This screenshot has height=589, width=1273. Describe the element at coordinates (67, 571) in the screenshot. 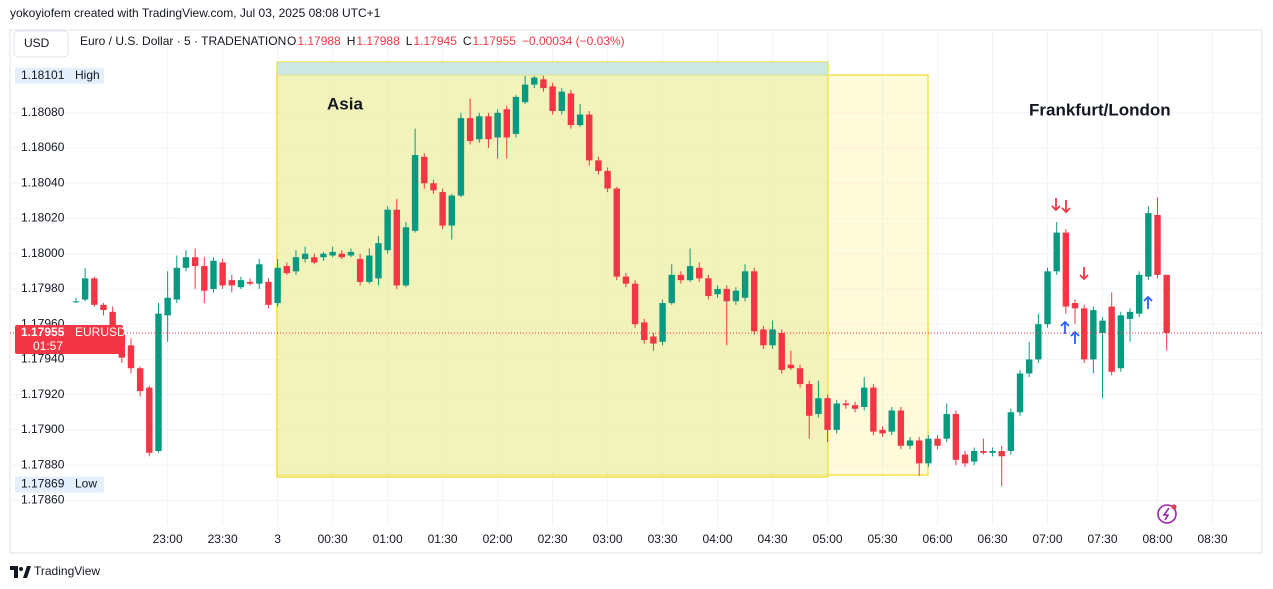

I see `footer-brand: TradingView` at that location.